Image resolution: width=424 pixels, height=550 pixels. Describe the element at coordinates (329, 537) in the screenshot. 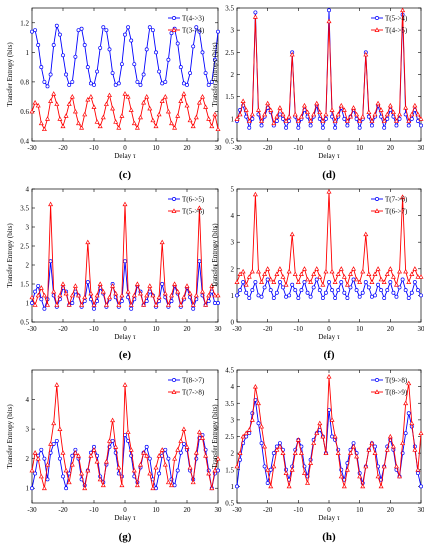

I see `panel-label: (h)` at that location.